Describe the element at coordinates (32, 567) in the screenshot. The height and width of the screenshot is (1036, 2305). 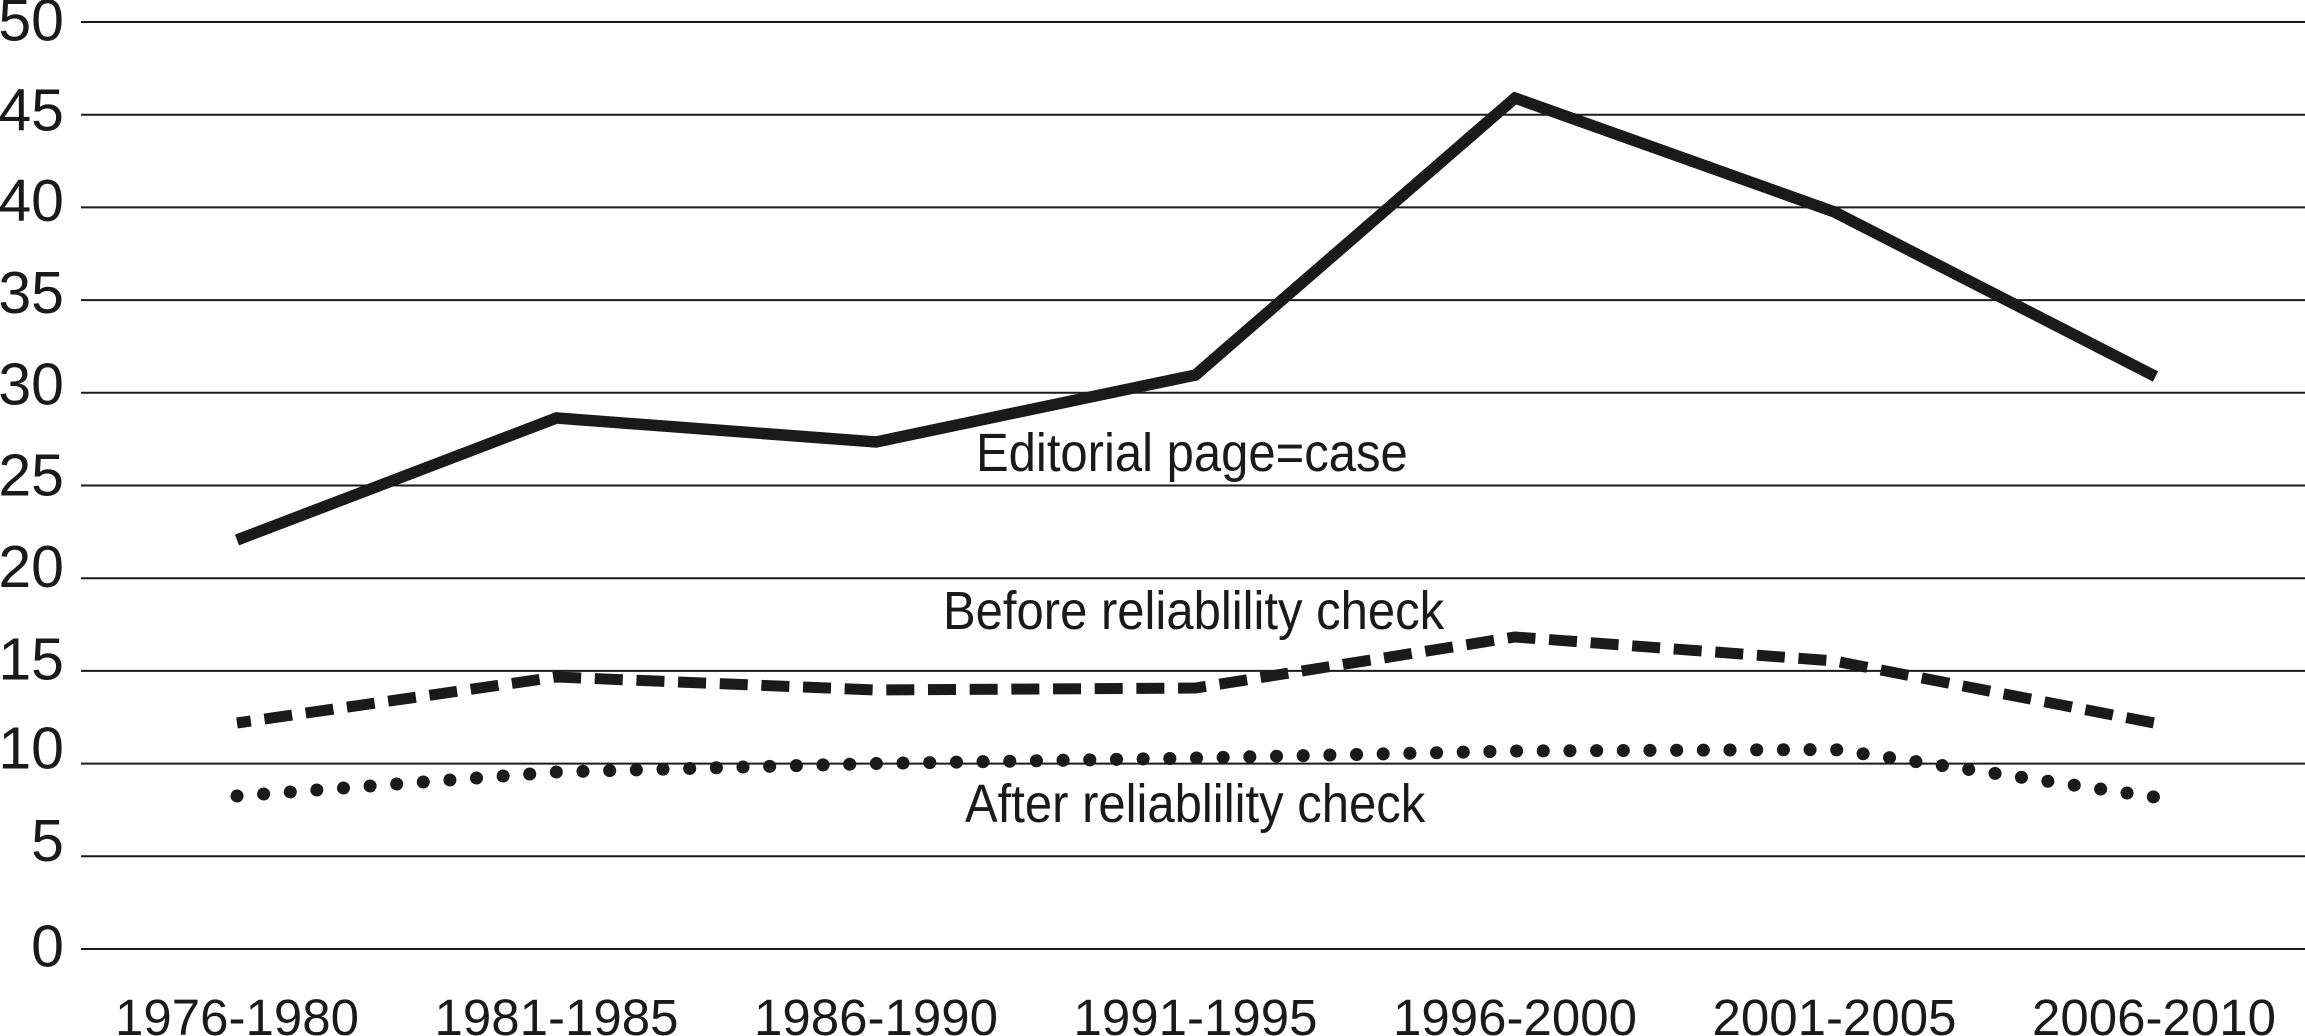
I see `svg-text: 20` at that location.